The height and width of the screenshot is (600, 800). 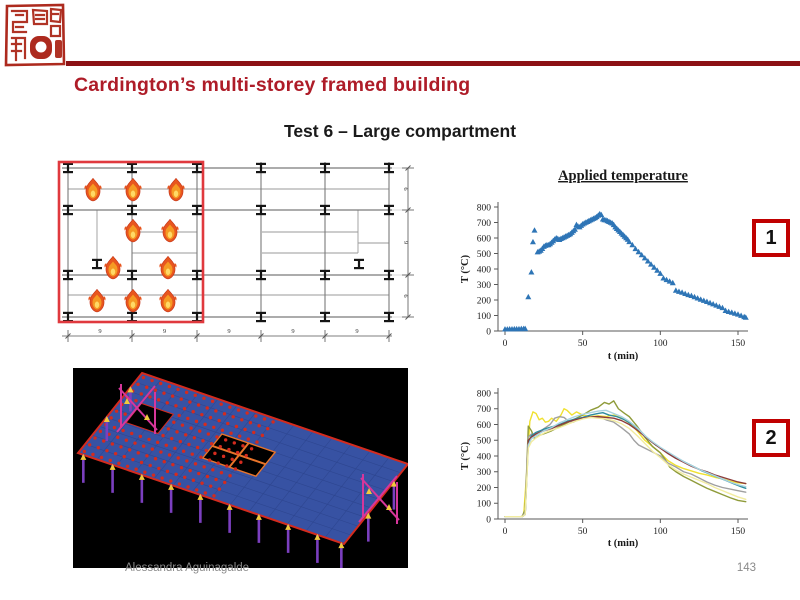 I want to click on y-tick-label: 600, so click(x=484, y=426).